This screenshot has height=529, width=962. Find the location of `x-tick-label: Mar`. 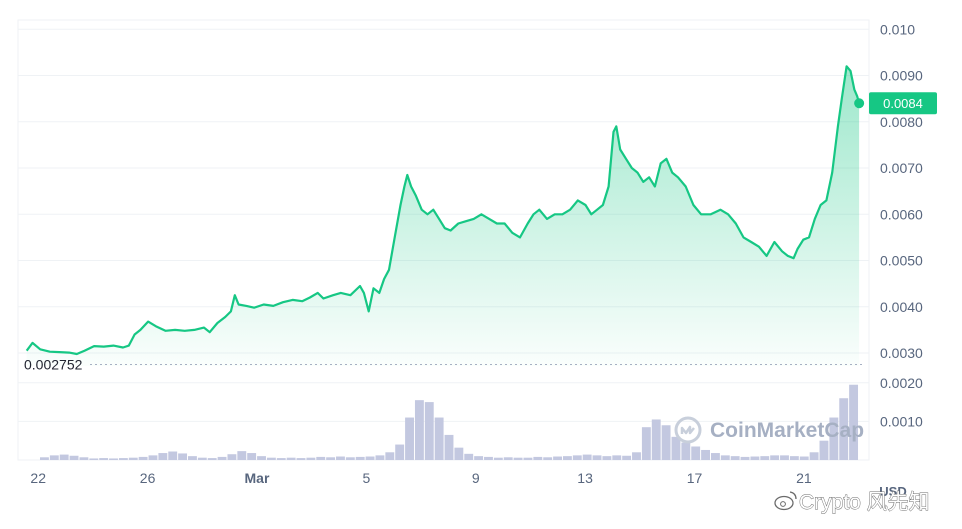

x-tick-label: Mar is located at coordinates (257, 478).